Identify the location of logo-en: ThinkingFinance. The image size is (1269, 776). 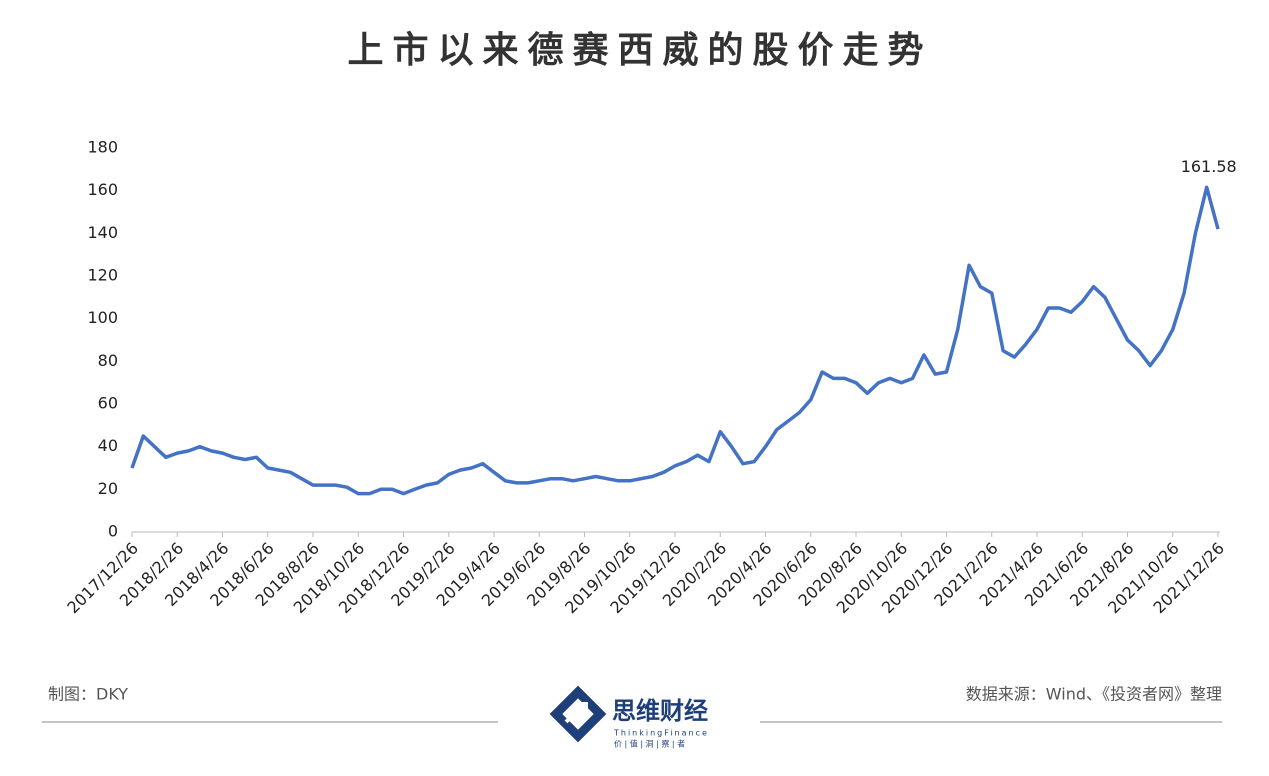
(661, 733).